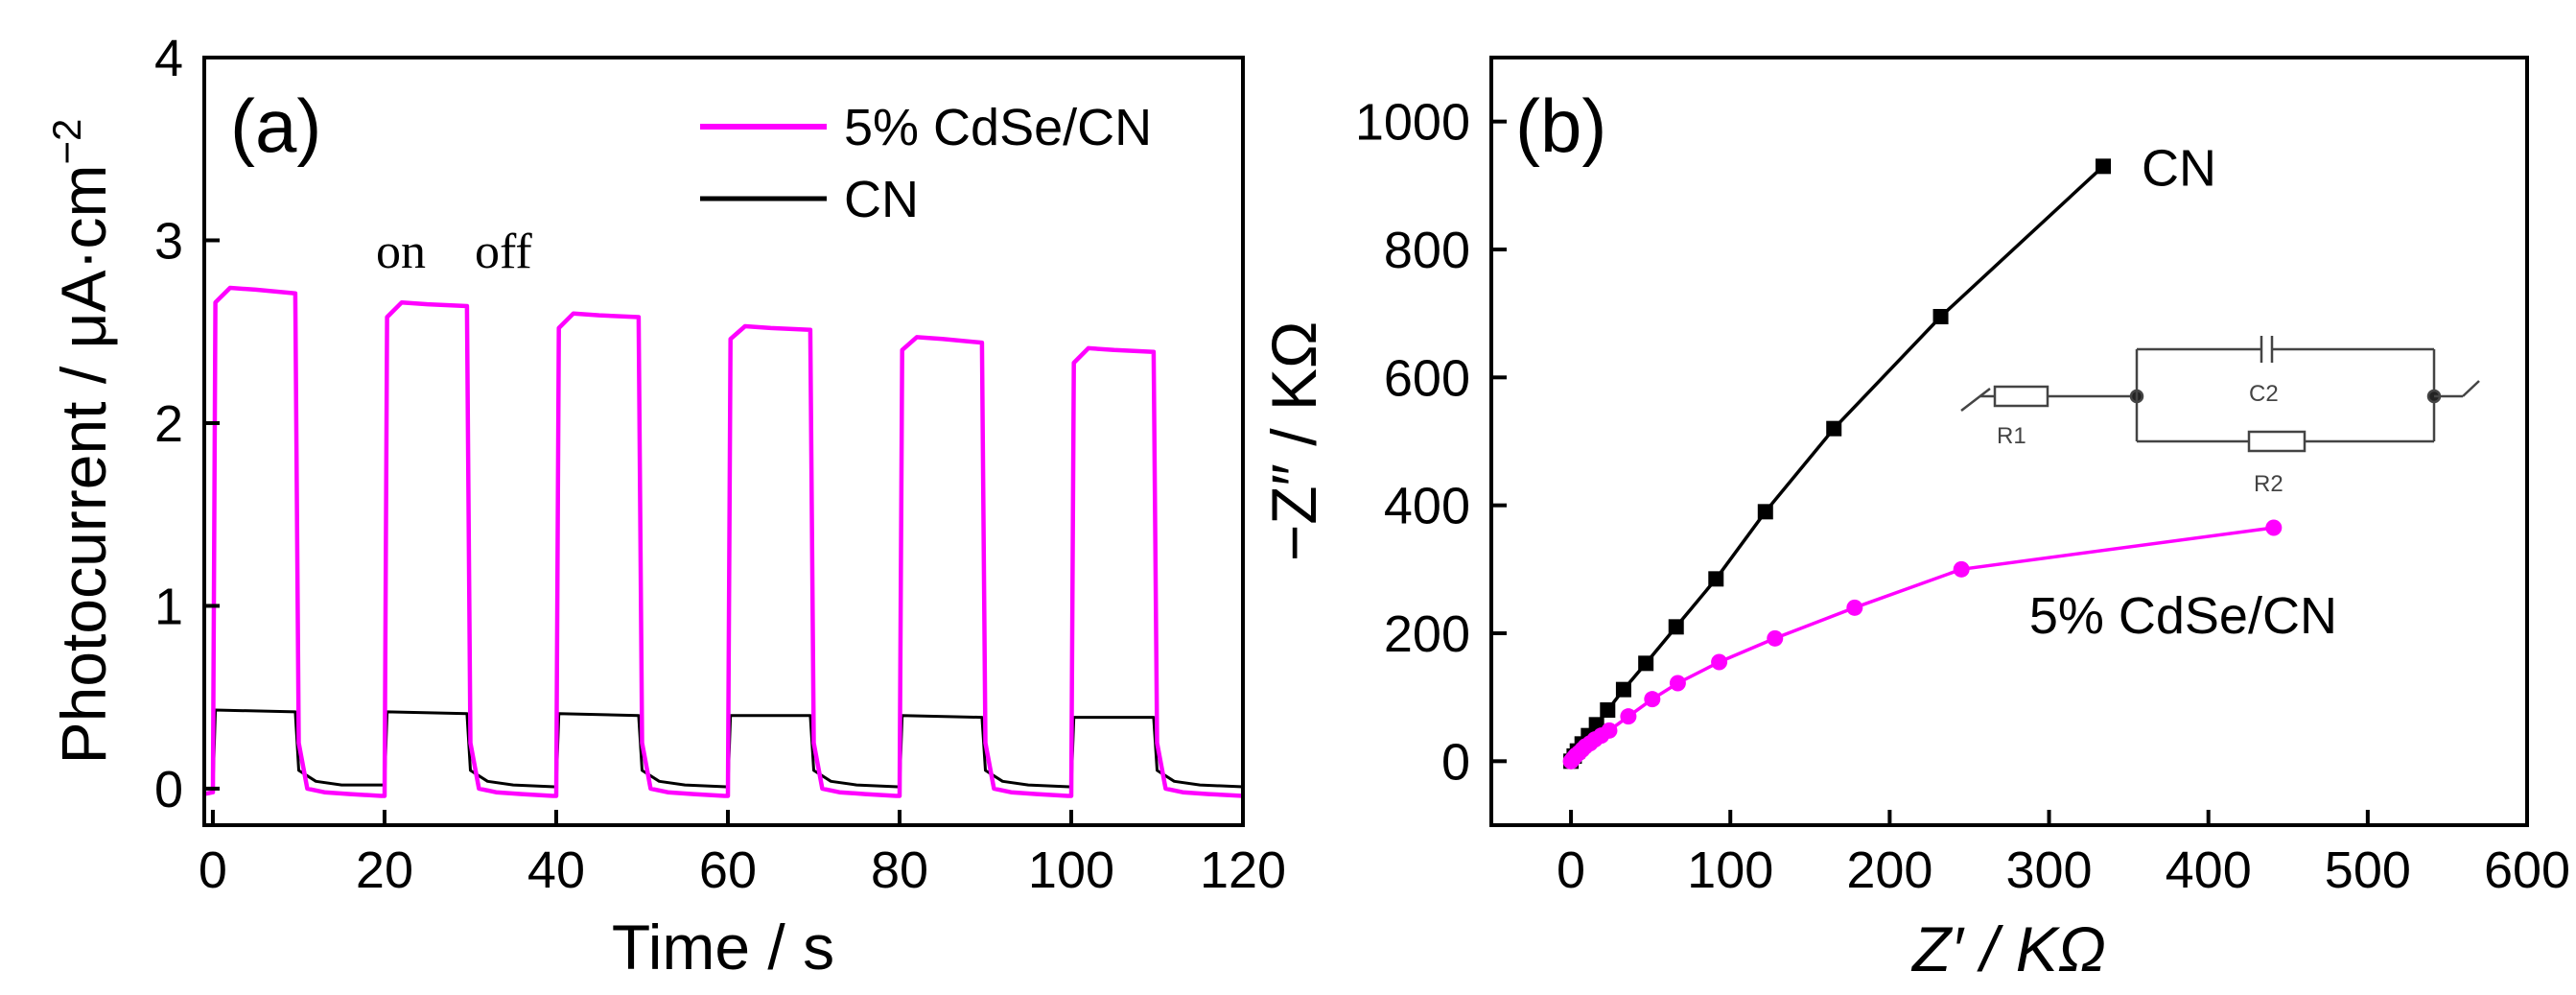 The width and height of the screenshot is (2576, 995). I want to click on panel-b-y-tick-label-400: 400, so click(1427, 507).